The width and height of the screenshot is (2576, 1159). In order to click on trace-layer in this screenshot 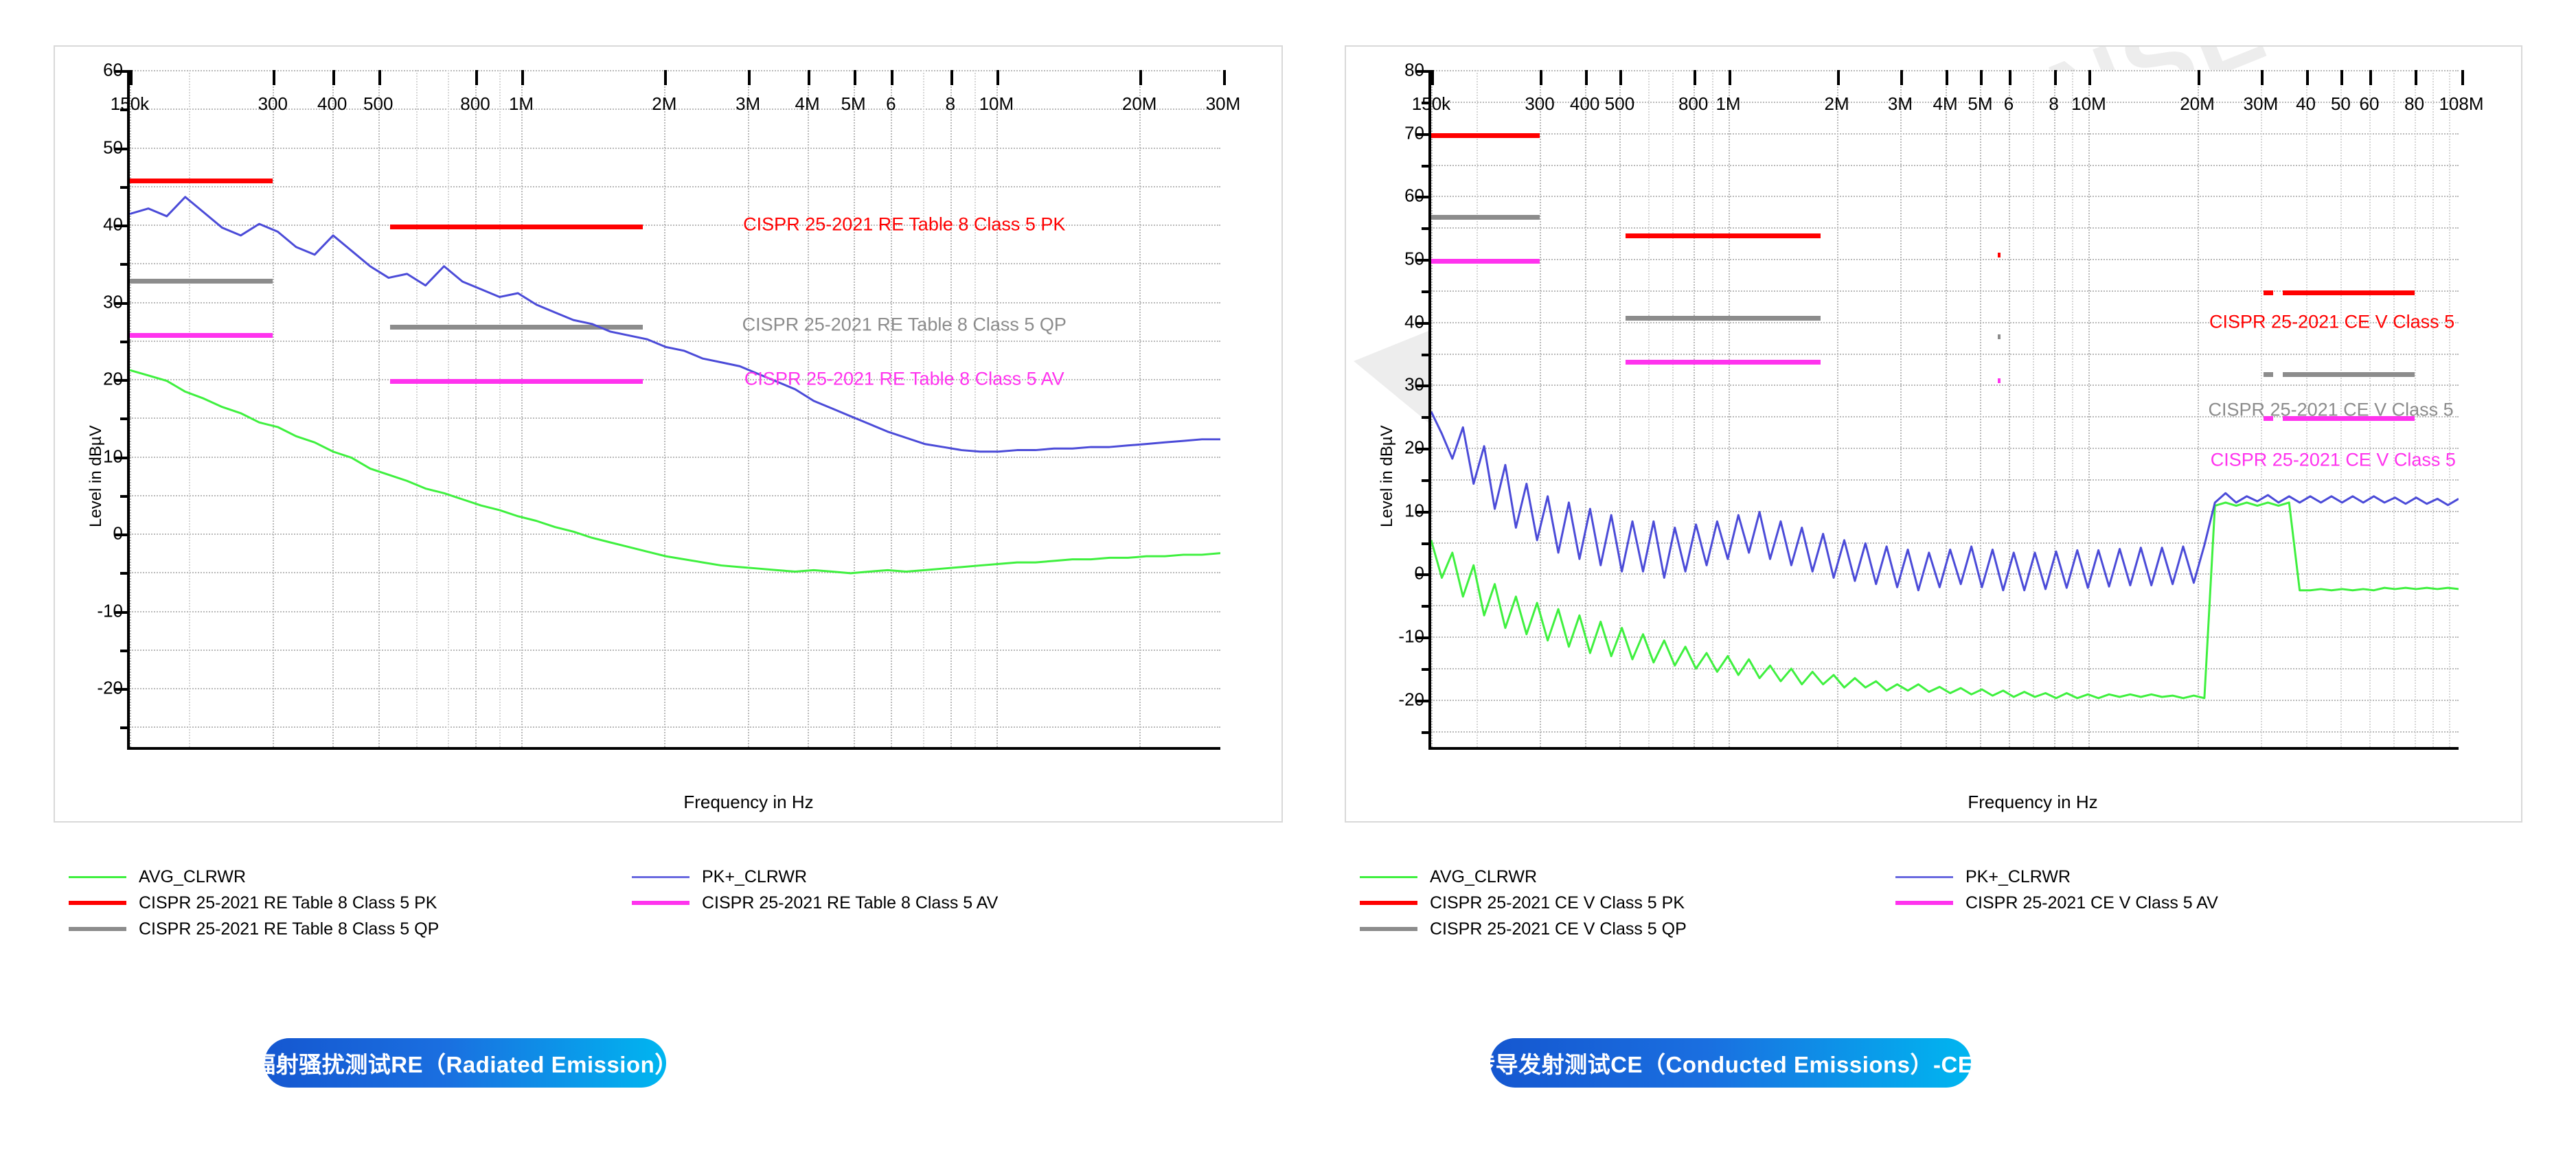, I will do `click(675, 385)`.